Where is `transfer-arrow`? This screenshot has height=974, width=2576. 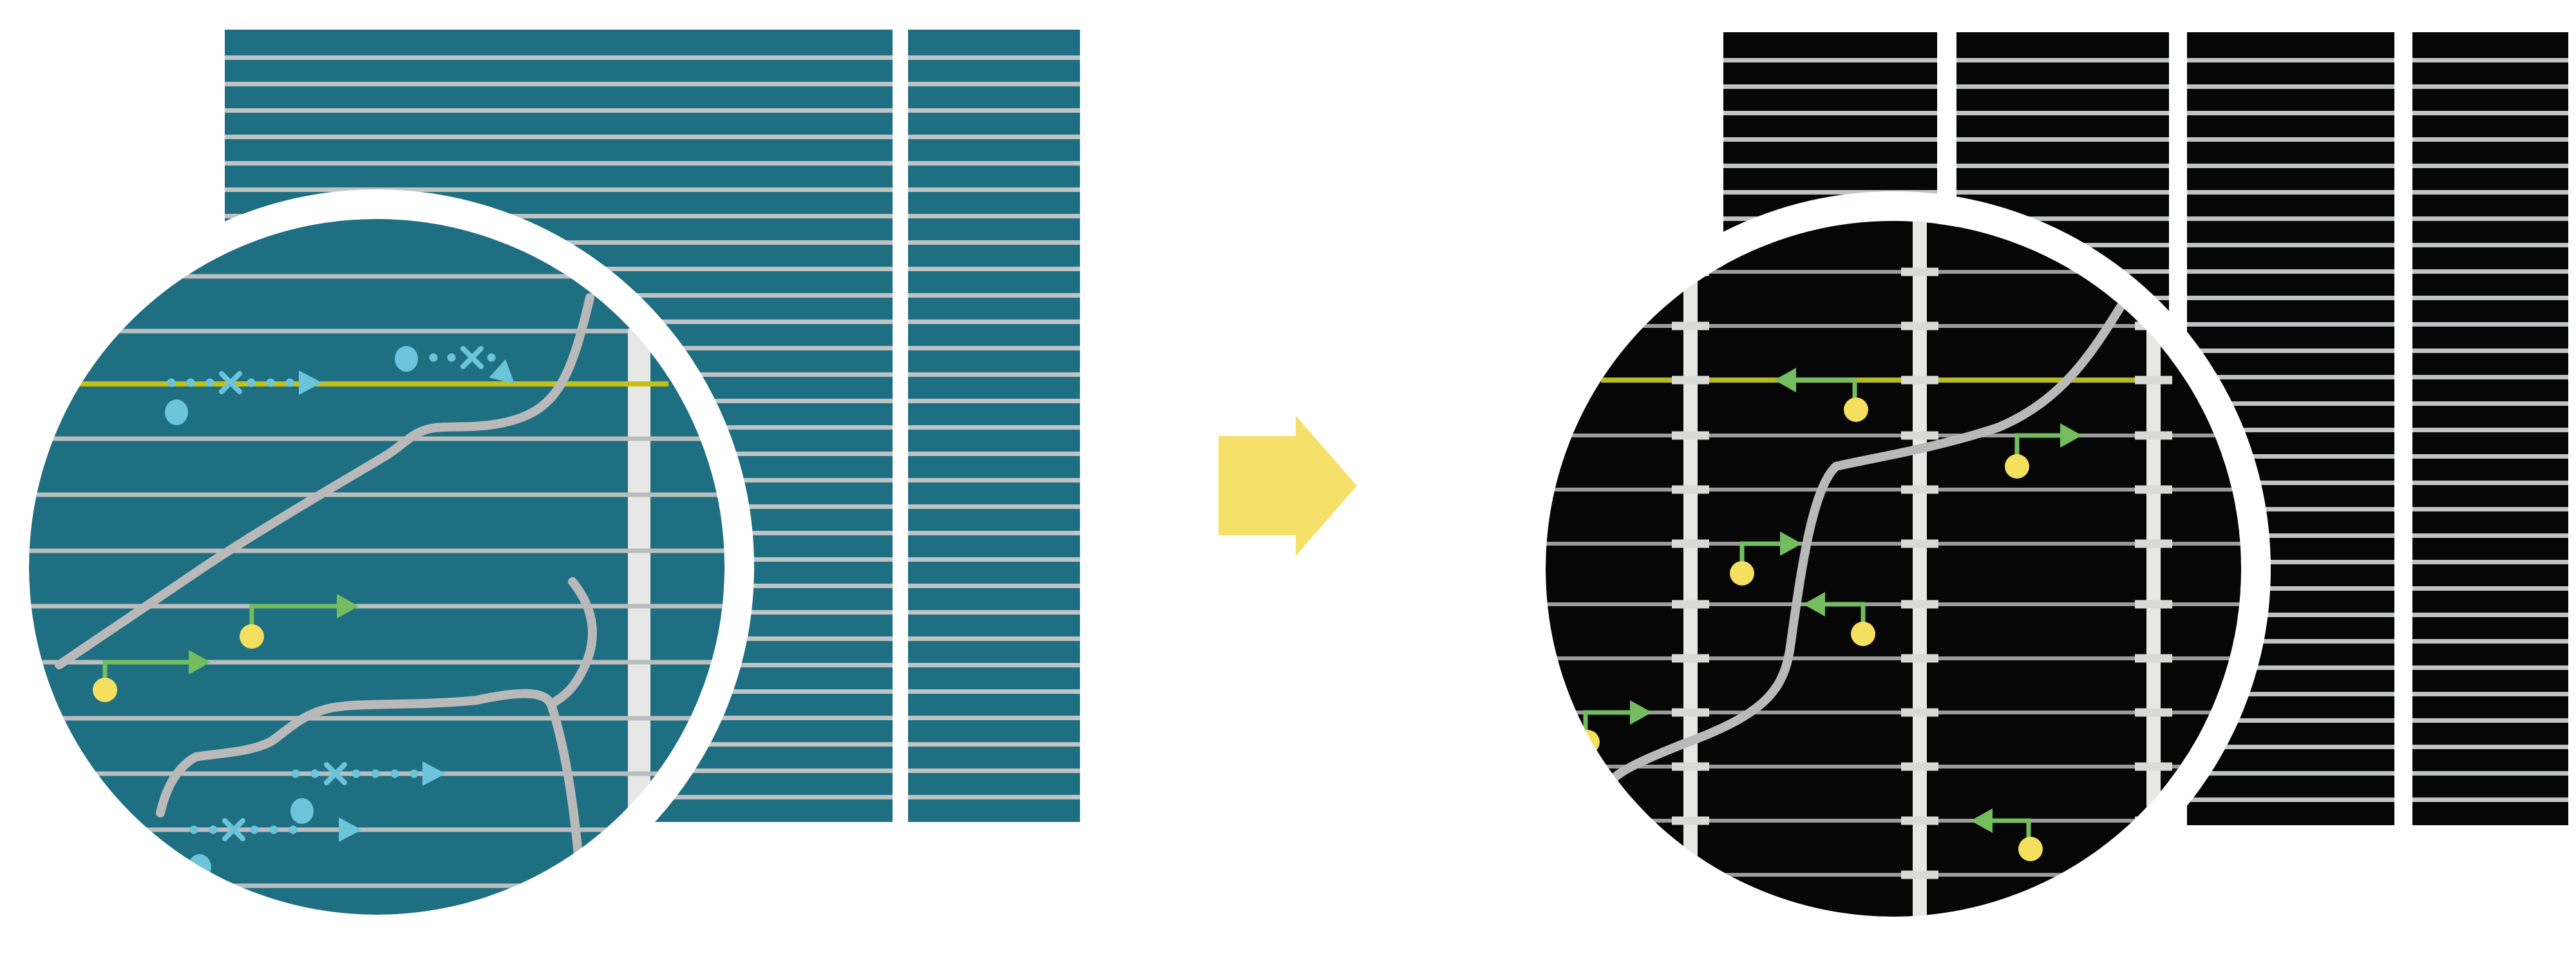 transfer-arrow is located at coordinates (1287, 485).